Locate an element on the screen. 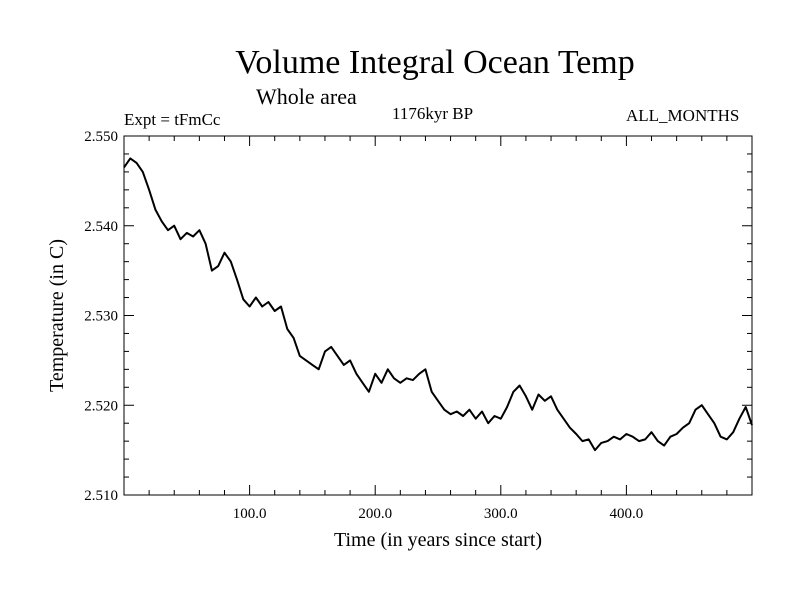 The height and width of the screenshot is (600, 800). x-tick-label: 200.0 is located at coordinates (375, 514).